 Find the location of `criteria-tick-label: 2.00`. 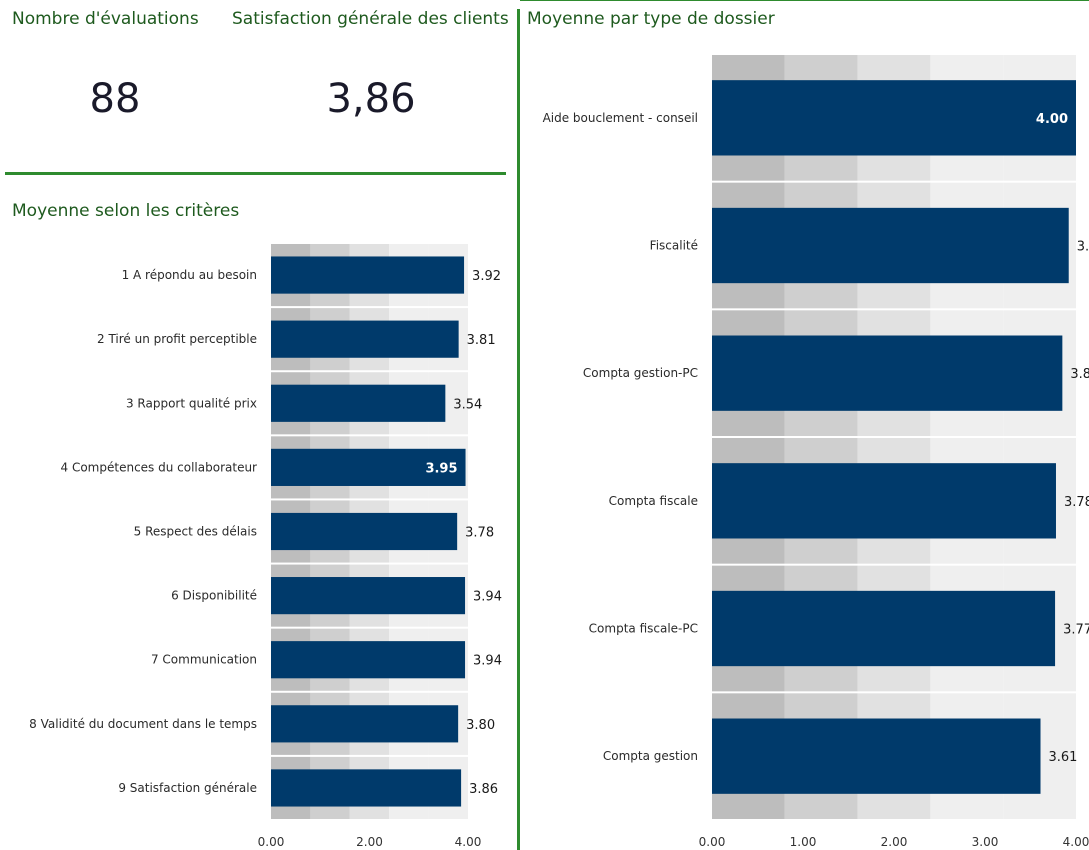

criteria-tick-label: 2.00 is located at coordinates (369, 842).